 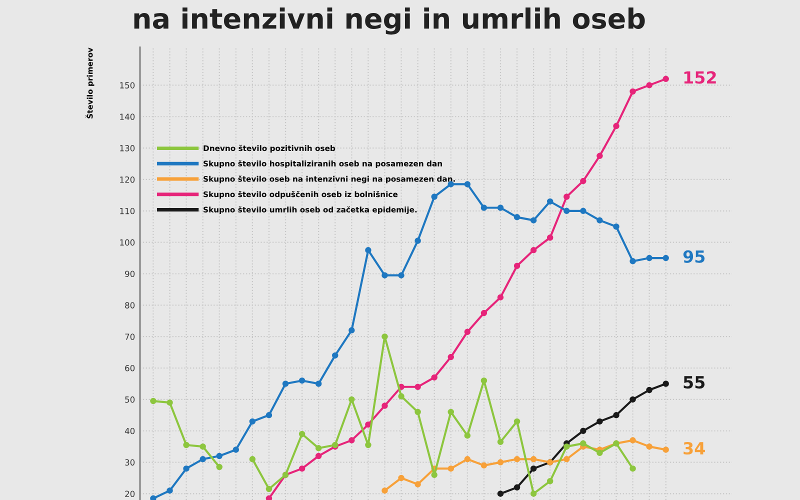 I want to click on y-tick-label: 20, so click(x=130, y=493).